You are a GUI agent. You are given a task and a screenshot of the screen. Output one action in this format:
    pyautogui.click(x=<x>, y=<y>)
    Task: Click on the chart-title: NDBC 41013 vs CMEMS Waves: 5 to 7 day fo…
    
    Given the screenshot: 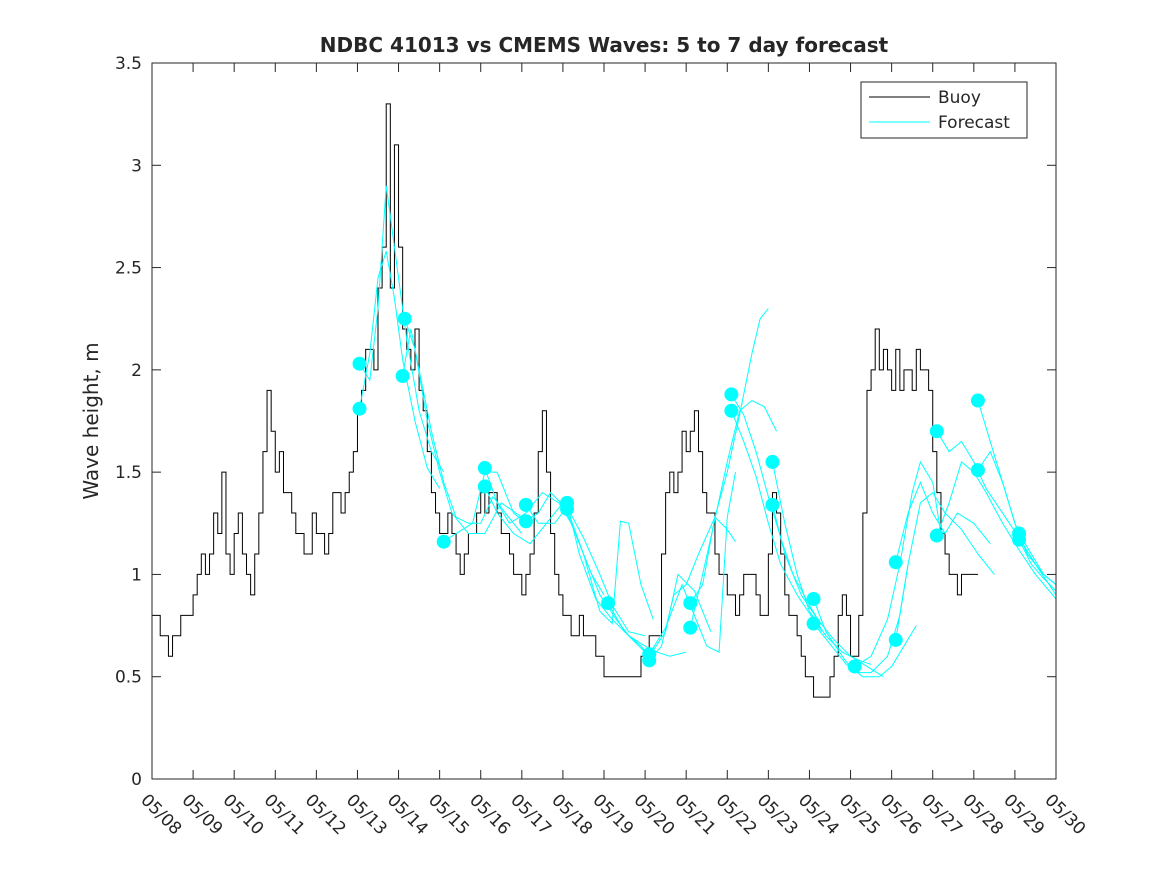 What is the action you would take?
    pyautogui.click(x=604, y=45)
    